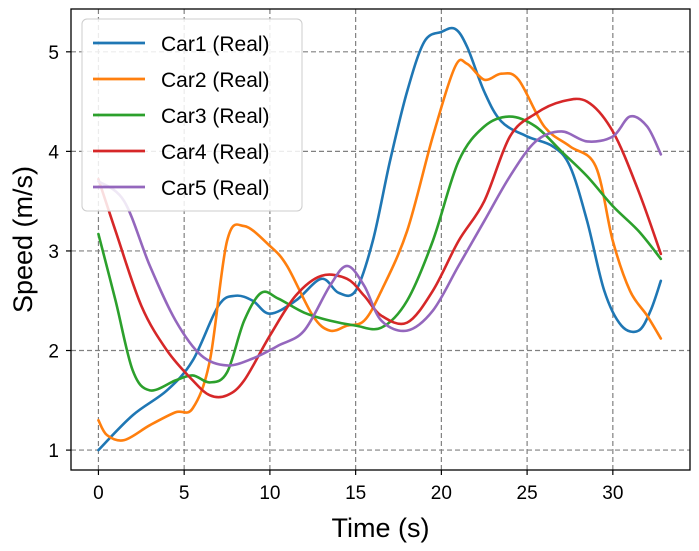 The height and width of the screenshot is (551, 699). Describe the element at coordinates (355, 493) in the screenshot. I see `x-tick-label: 15` at that location.